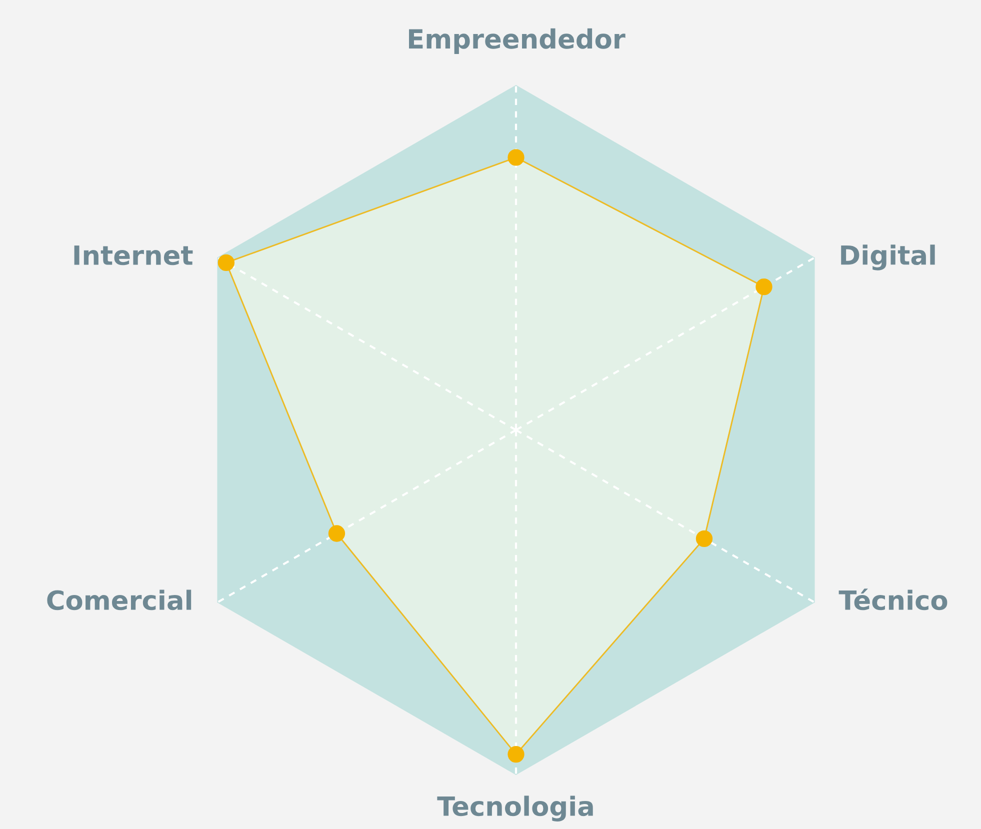 Image resolution: width=981 pixels, height=829 pixels. What do you see at coordinates (119, 600) in the screenshot?
I see `spoke-label: Comercial` at bounding box center [119, 600].